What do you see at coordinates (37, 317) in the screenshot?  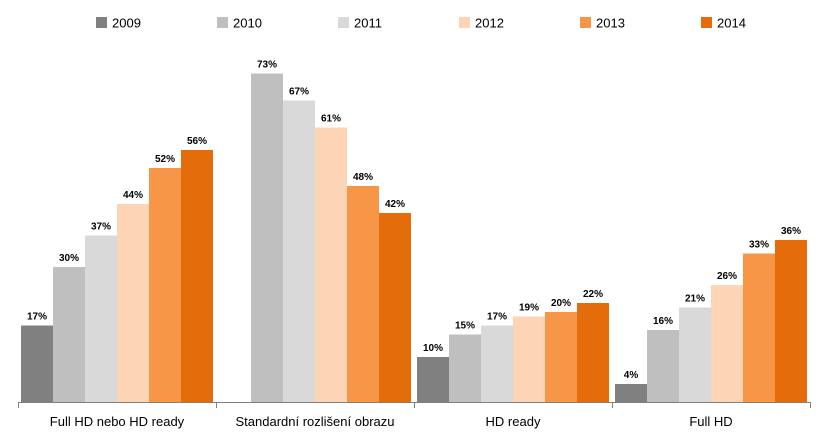 I see `data-label-2009-0: 17%` at bounding box center [37, 317].